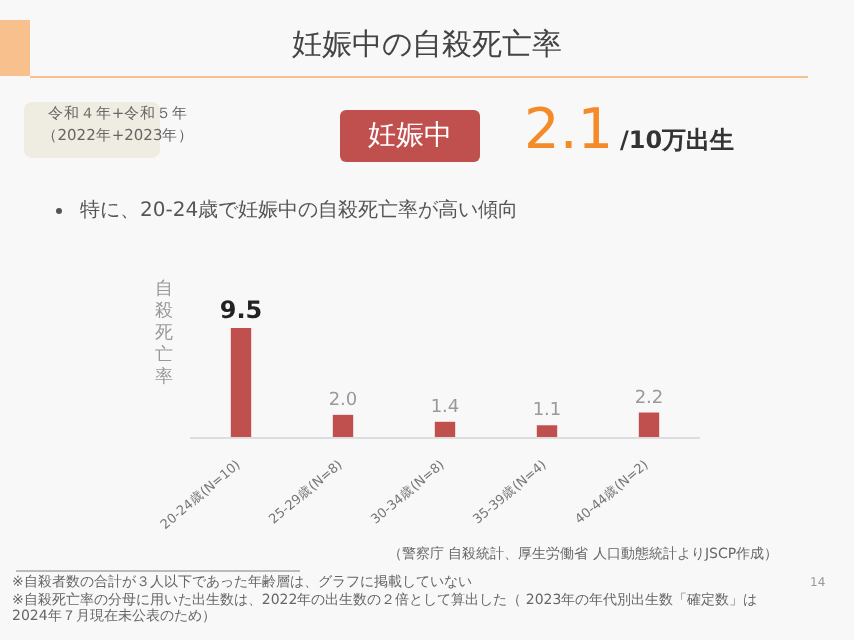 The height and width of the screenshot is (640, 854). Describe the element at coordinates (410, 136) in the screenshot. I see `text: 妊娠中` at that location.